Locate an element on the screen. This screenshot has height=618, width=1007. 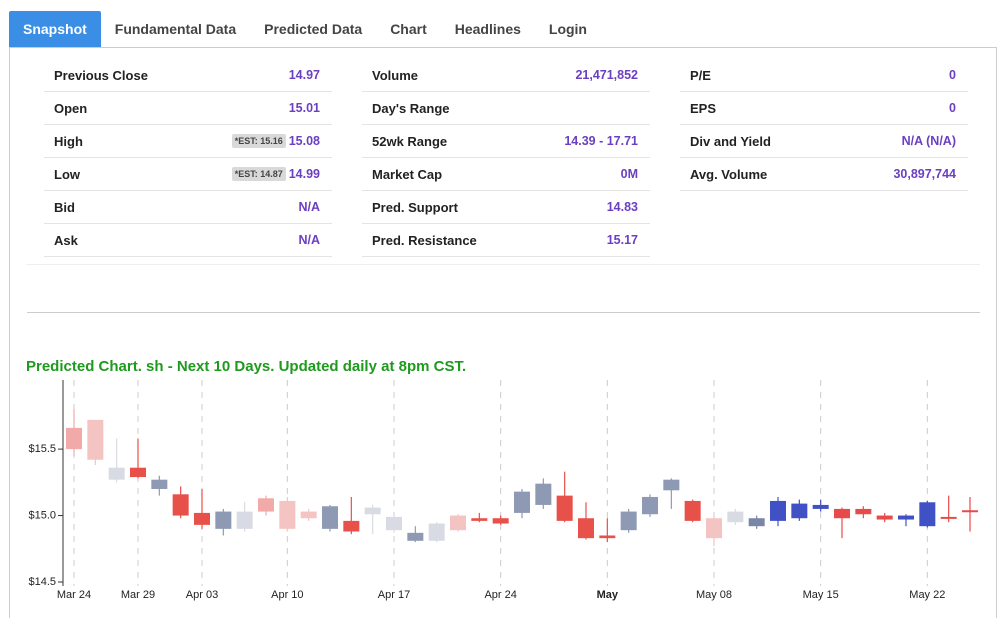
x-tick-label: Mar 24 is located at coordinates (74, 595).